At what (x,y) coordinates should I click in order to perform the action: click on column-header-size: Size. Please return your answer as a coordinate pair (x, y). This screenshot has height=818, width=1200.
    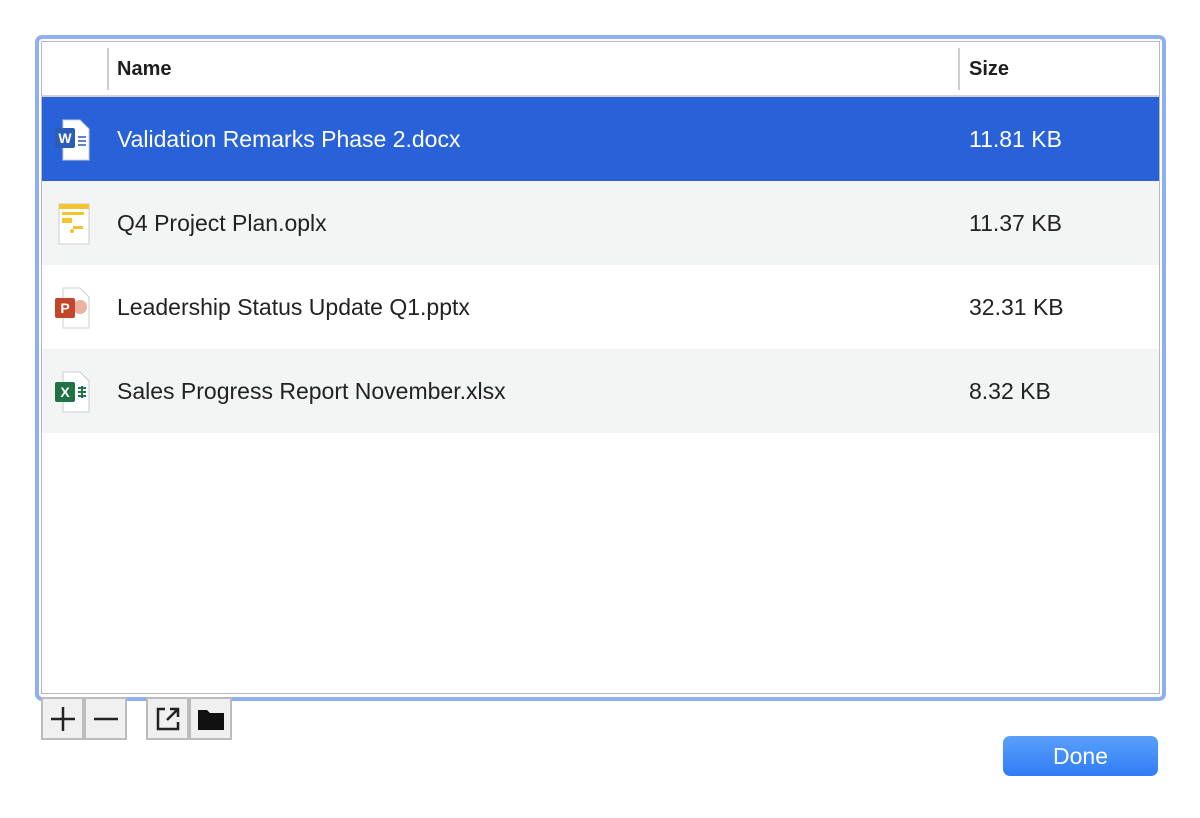
    Looking at the image, I should click on (989, 69).